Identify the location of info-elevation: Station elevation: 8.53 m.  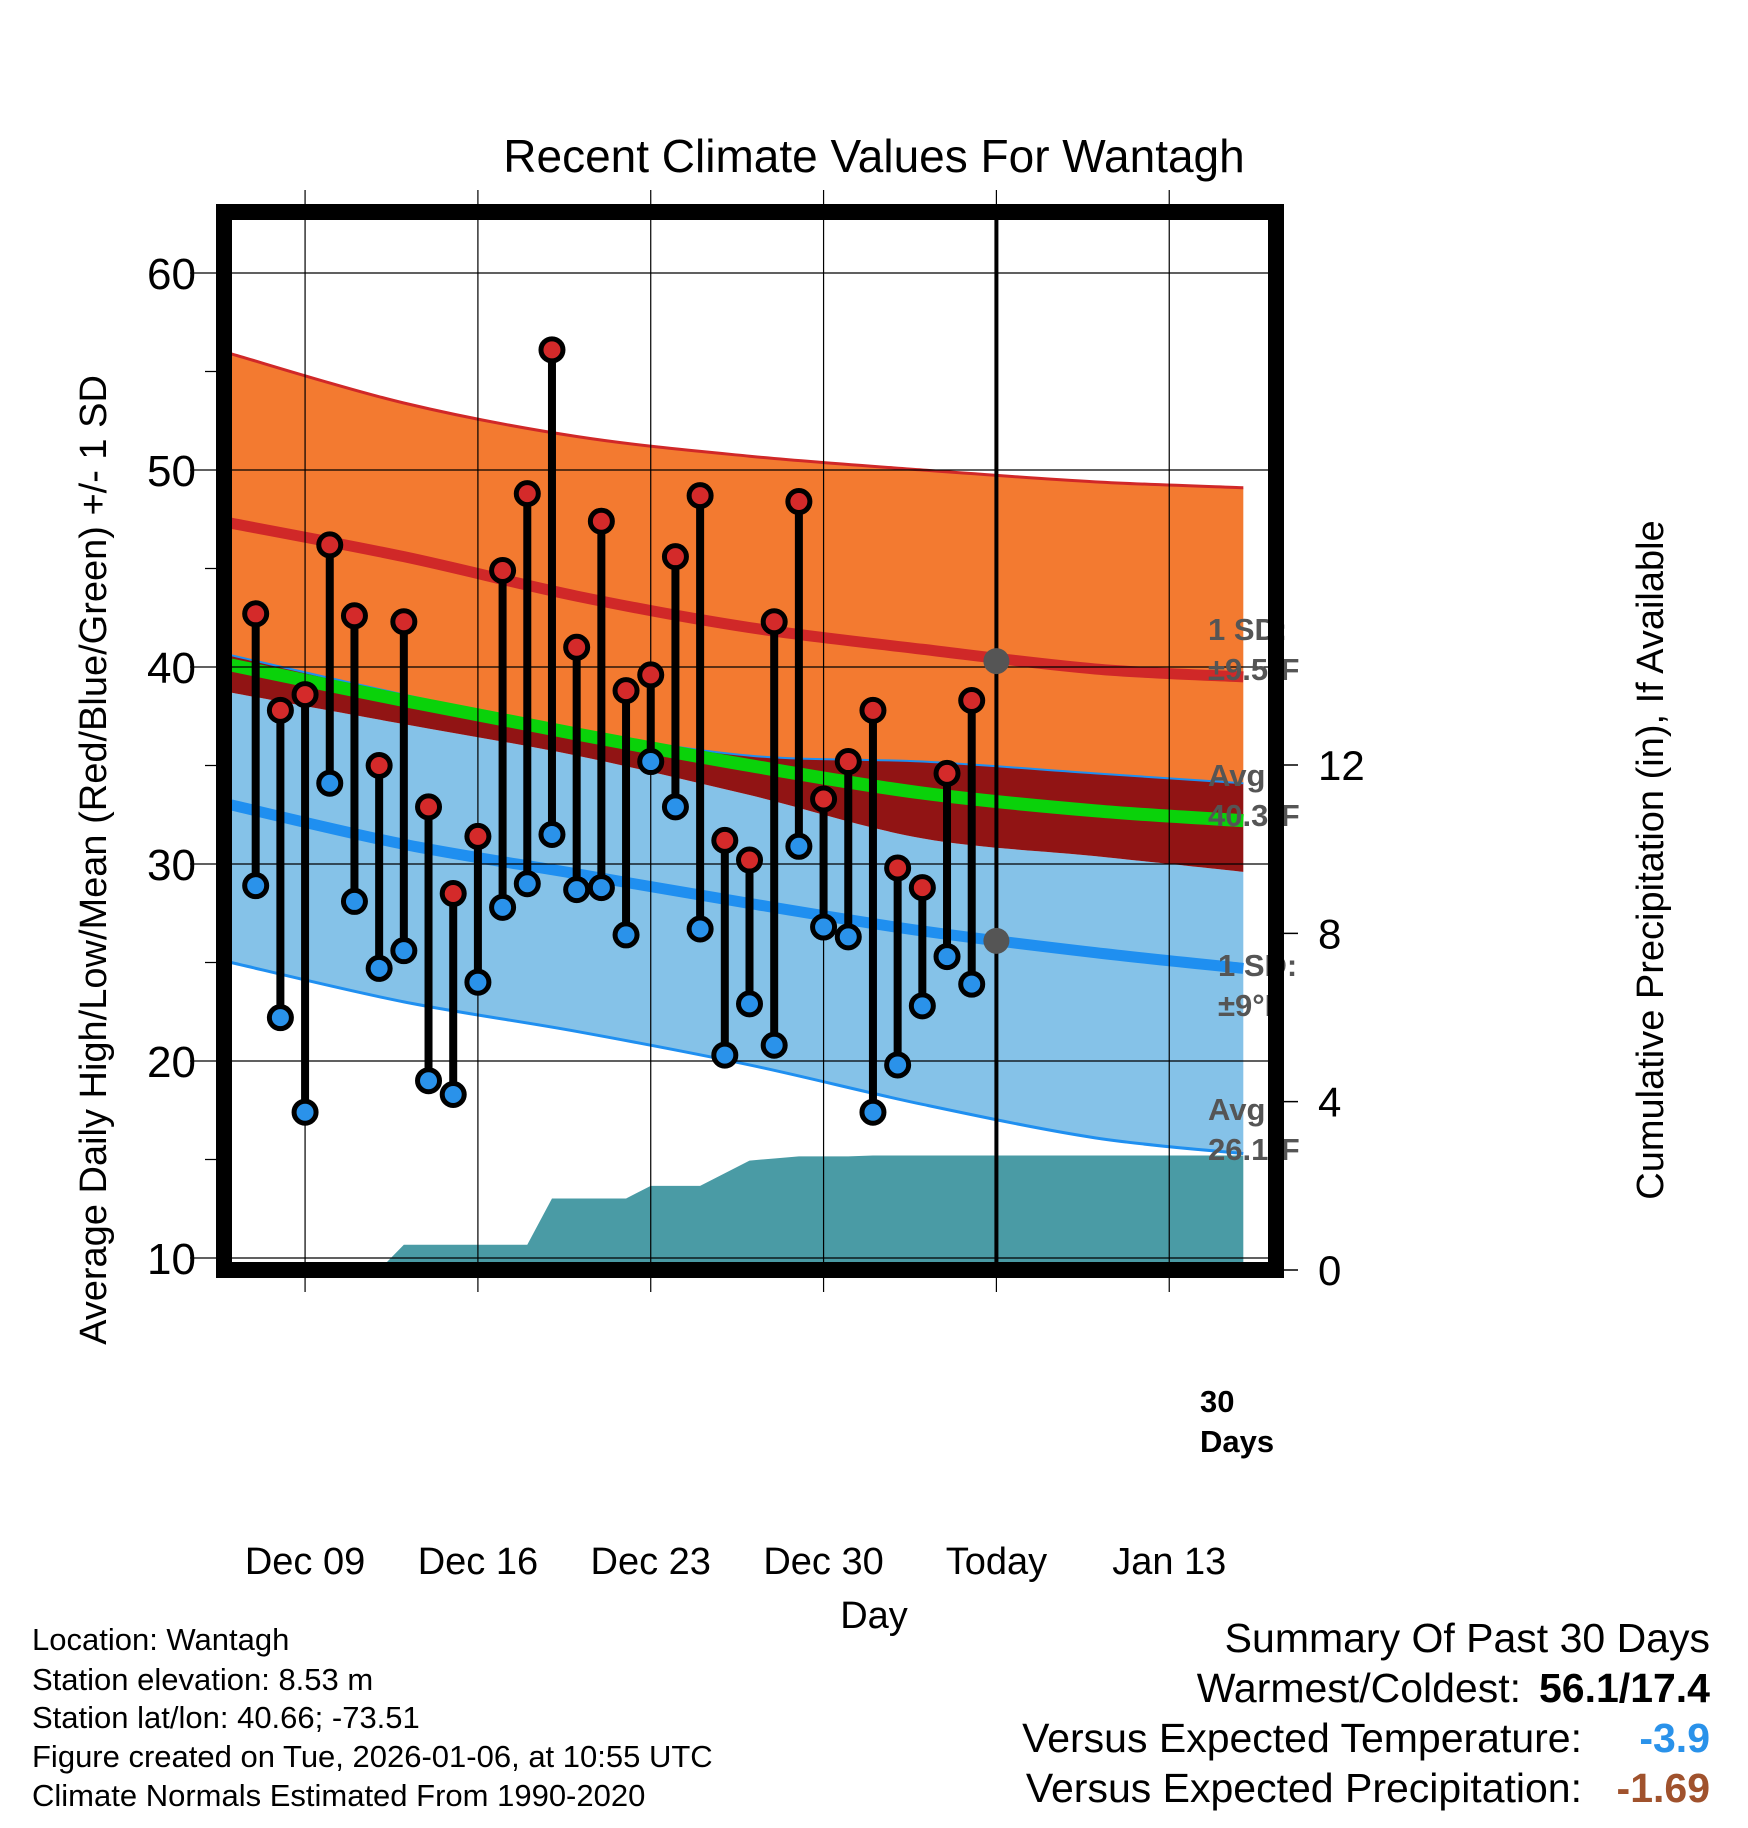
(203, 1679).